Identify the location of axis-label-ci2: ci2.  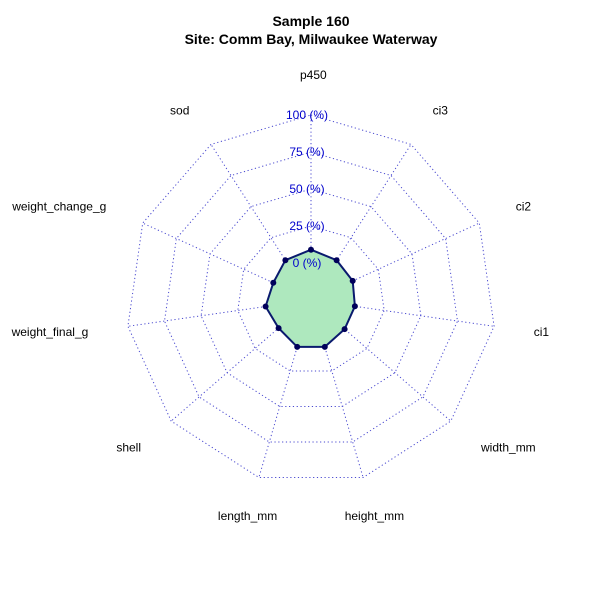
(524, 207).